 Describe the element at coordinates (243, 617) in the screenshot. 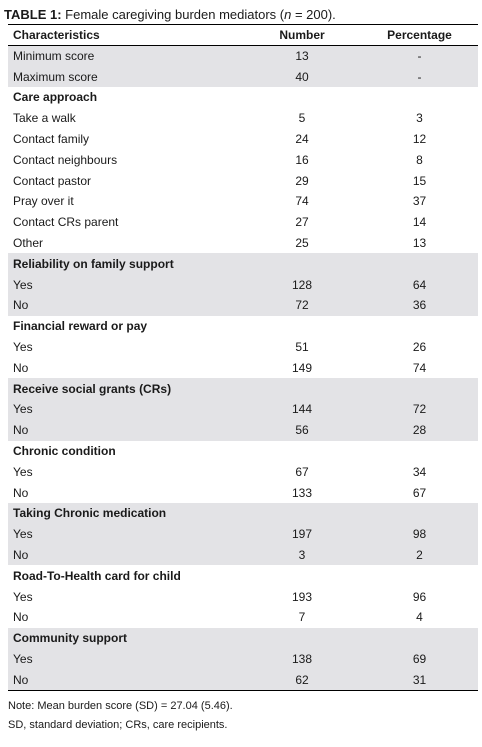

I see `table-row: No 7 4` at that location.